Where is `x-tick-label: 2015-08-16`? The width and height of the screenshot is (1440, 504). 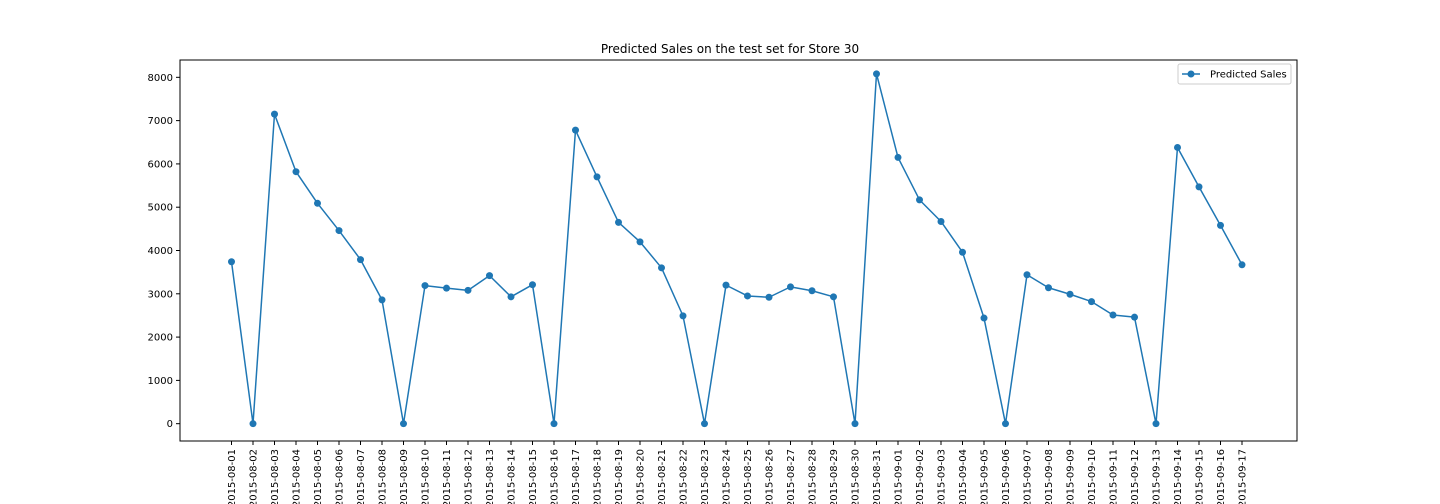
x-tick-label: 2015-08-16 is located at coordinates (555, 476).